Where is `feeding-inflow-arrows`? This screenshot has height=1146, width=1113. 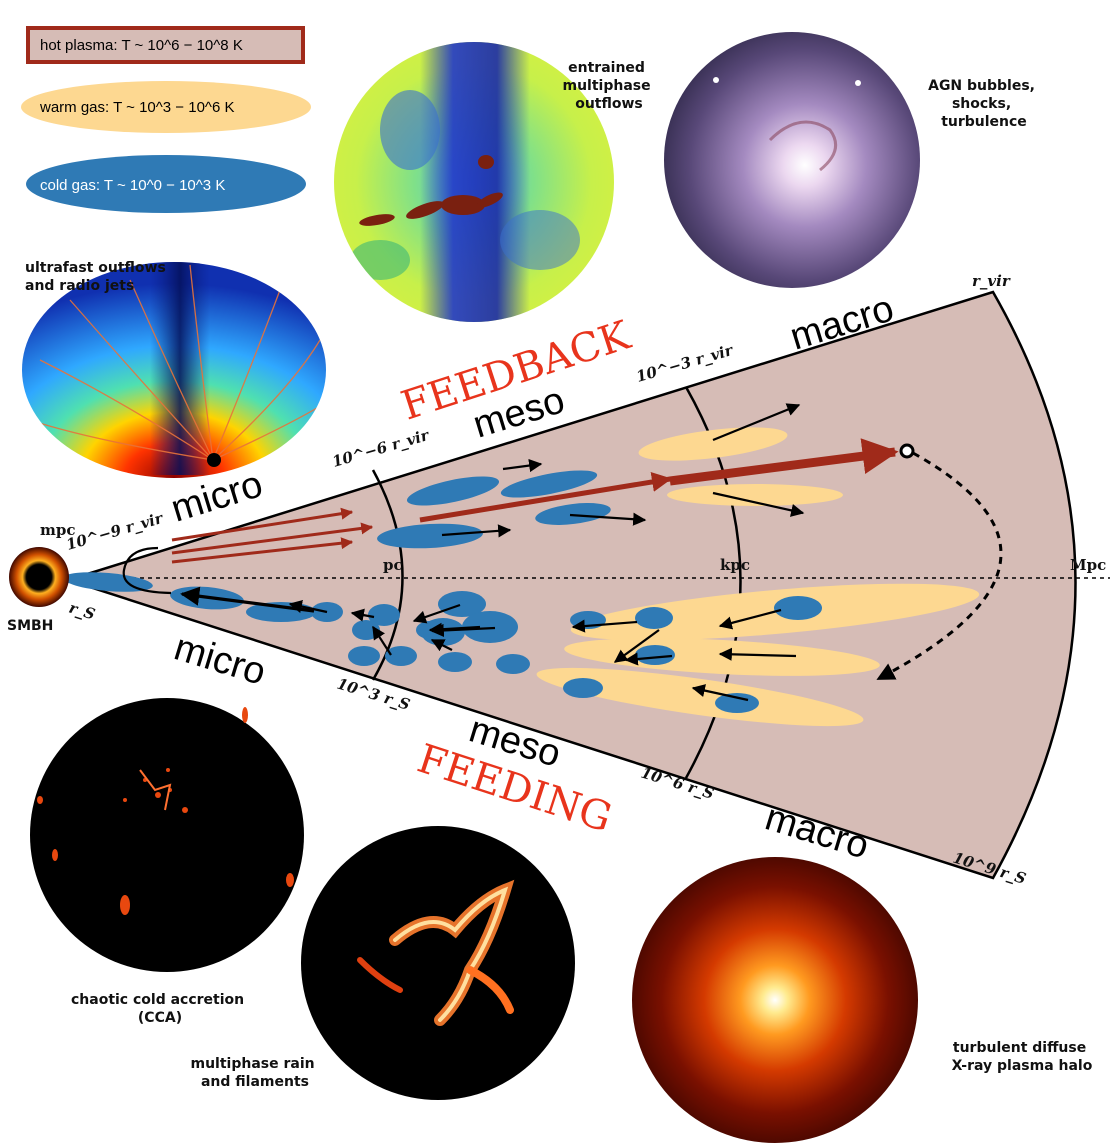
feeding-inflow-arrows is located at coordinates (542, 651).